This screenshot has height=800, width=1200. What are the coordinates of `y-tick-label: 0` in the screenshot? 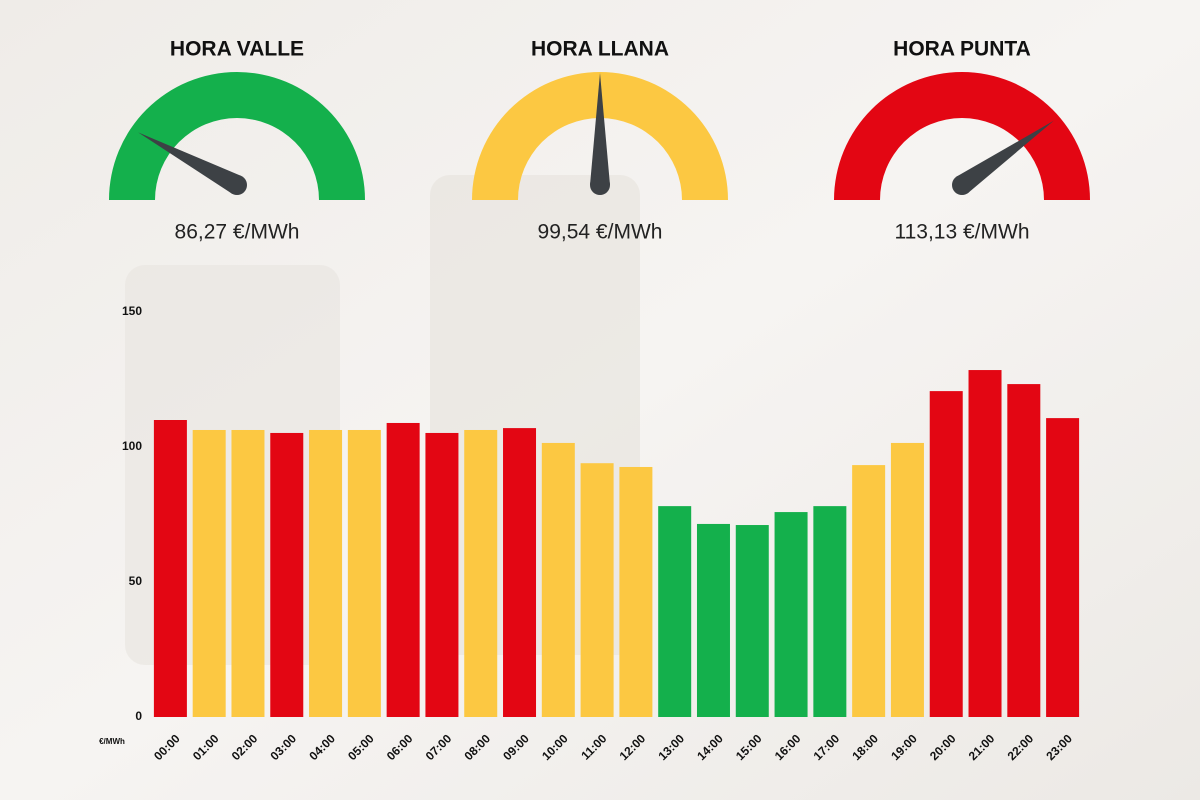 It's located at (138, 716).